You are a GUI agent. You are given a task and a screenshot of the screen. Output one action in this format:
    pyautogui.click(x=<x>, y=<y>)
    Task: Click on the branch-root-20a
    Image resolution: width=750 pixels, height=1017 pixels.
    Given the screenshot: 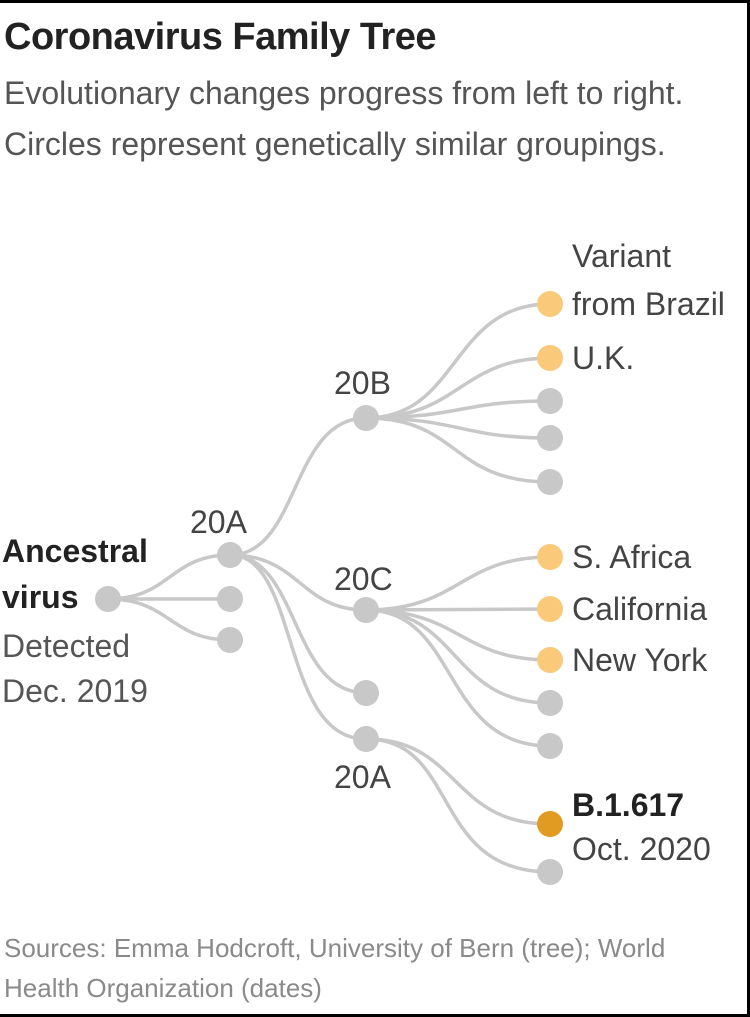 What is the action you would take?
    pyautogui.click(x=169, y=577)
    